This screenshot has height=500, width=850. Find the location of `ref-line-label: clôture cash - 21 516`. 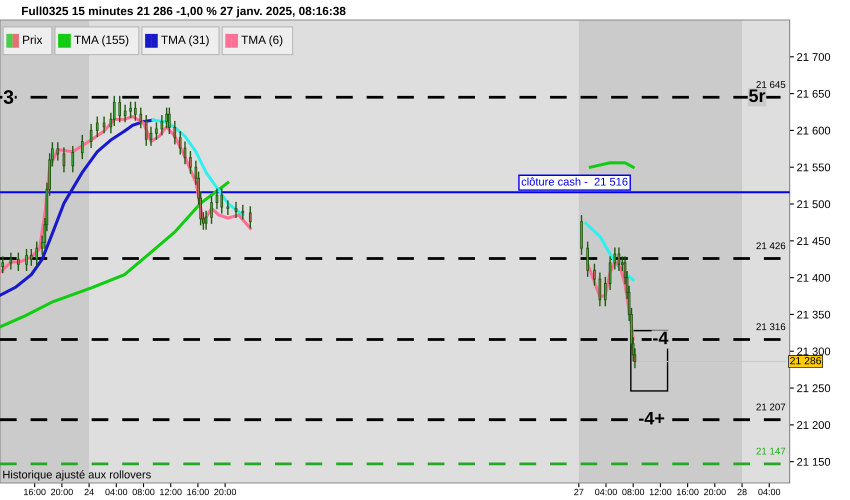

ref-line-label: clôture cash - 21 516 is located at coordinates (575, 181).